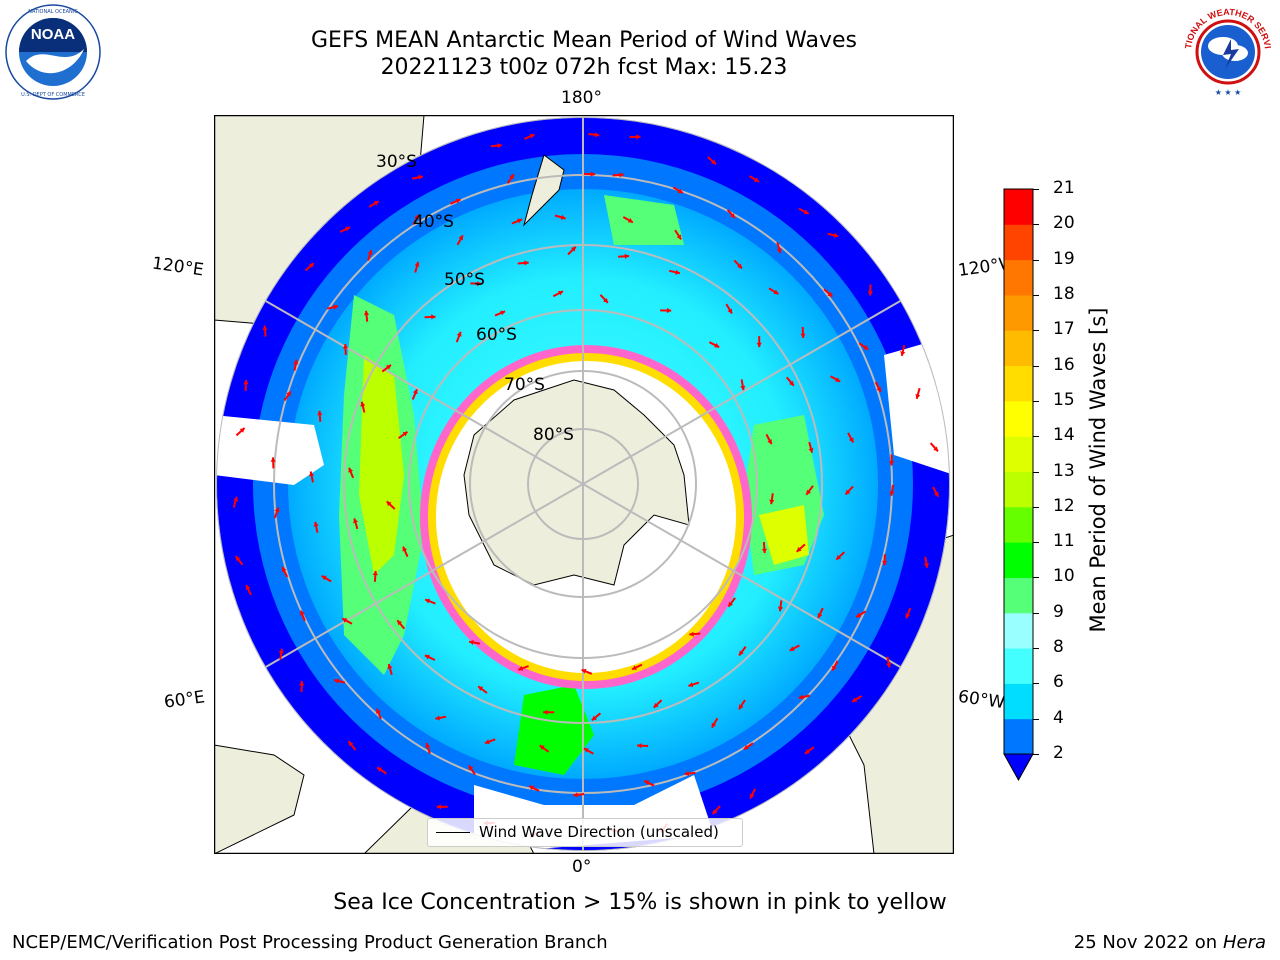 The width and height of the screenshot is (1280, 960). Describe the element at coordinates (917, 405) in the screenshot. I see `white-patch-east` at that location.